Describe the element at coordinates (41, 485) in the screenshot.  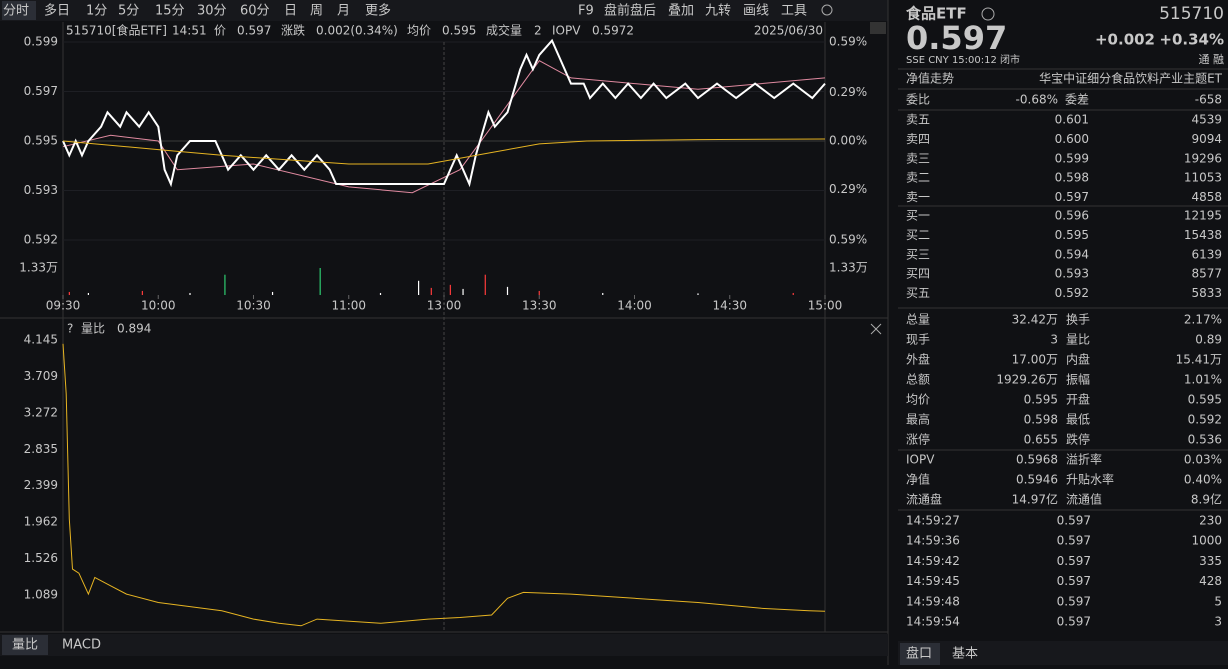
I see `ratio-tick-label: 2.399` at that location.